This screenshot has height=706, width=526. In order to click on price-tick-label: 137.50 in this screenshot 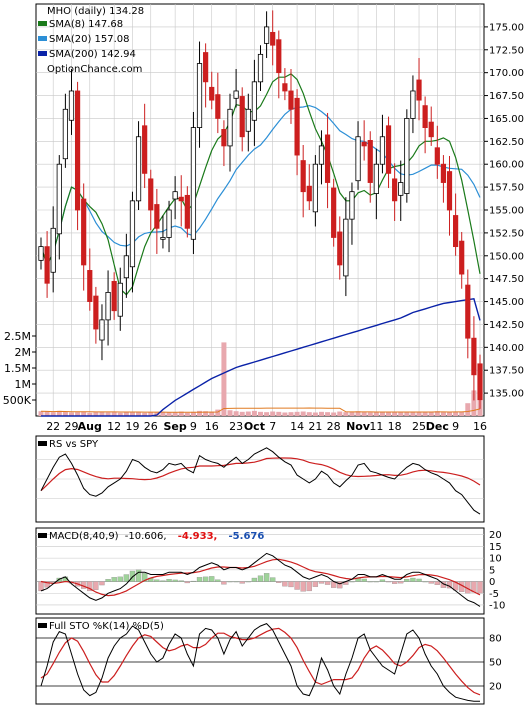, I will do `click(506, 371)`.